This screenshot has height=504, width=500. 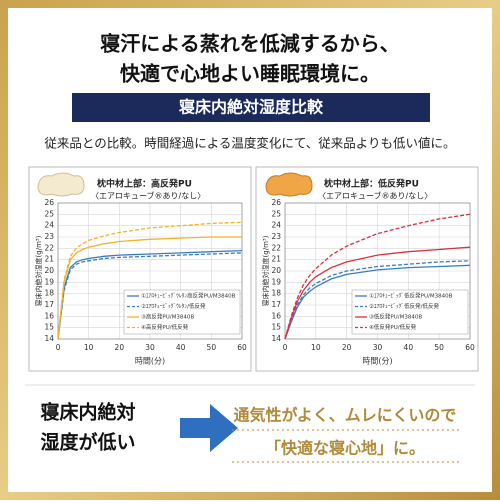 I want to click on legend-label: ②ｴｱﾛｷｭｰﾋﾞｯｸﾞｳﾚﾀﾝ/低反発, so click(x=173, y=306).